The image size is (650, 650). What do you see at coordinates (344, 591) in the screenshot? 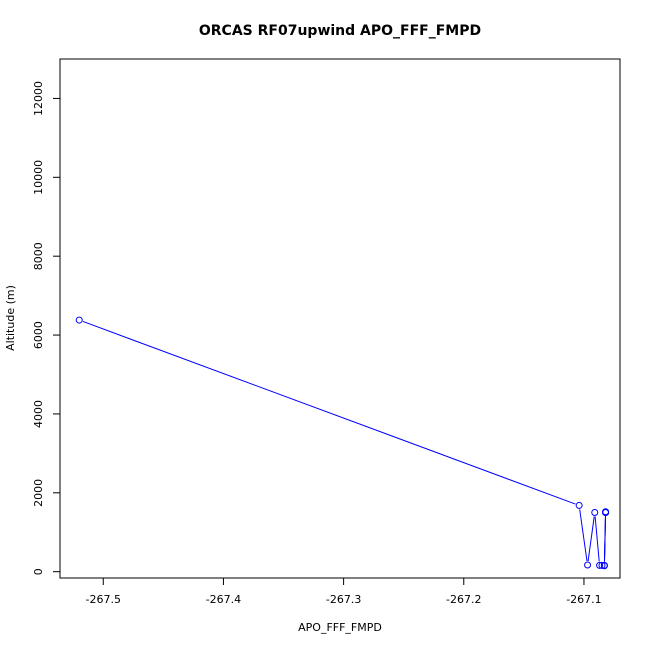
I see `x-axis: -267.5 -267.4 -267.3 -267.2 -267.1` at bounding box center [344, 591].